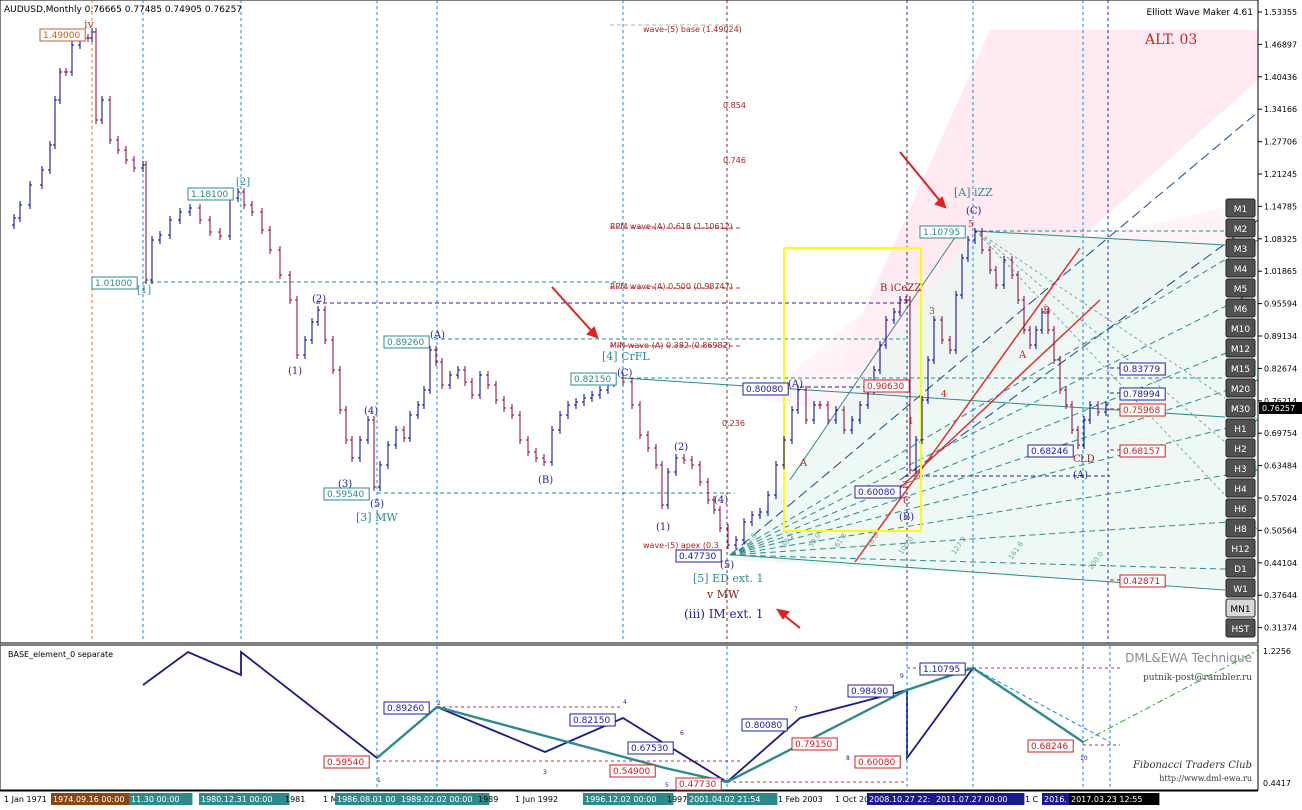 Image resolution: width=1302 pixels, height=810 pixels. I want to click on price-label: 1.10795, so click(942, 232).